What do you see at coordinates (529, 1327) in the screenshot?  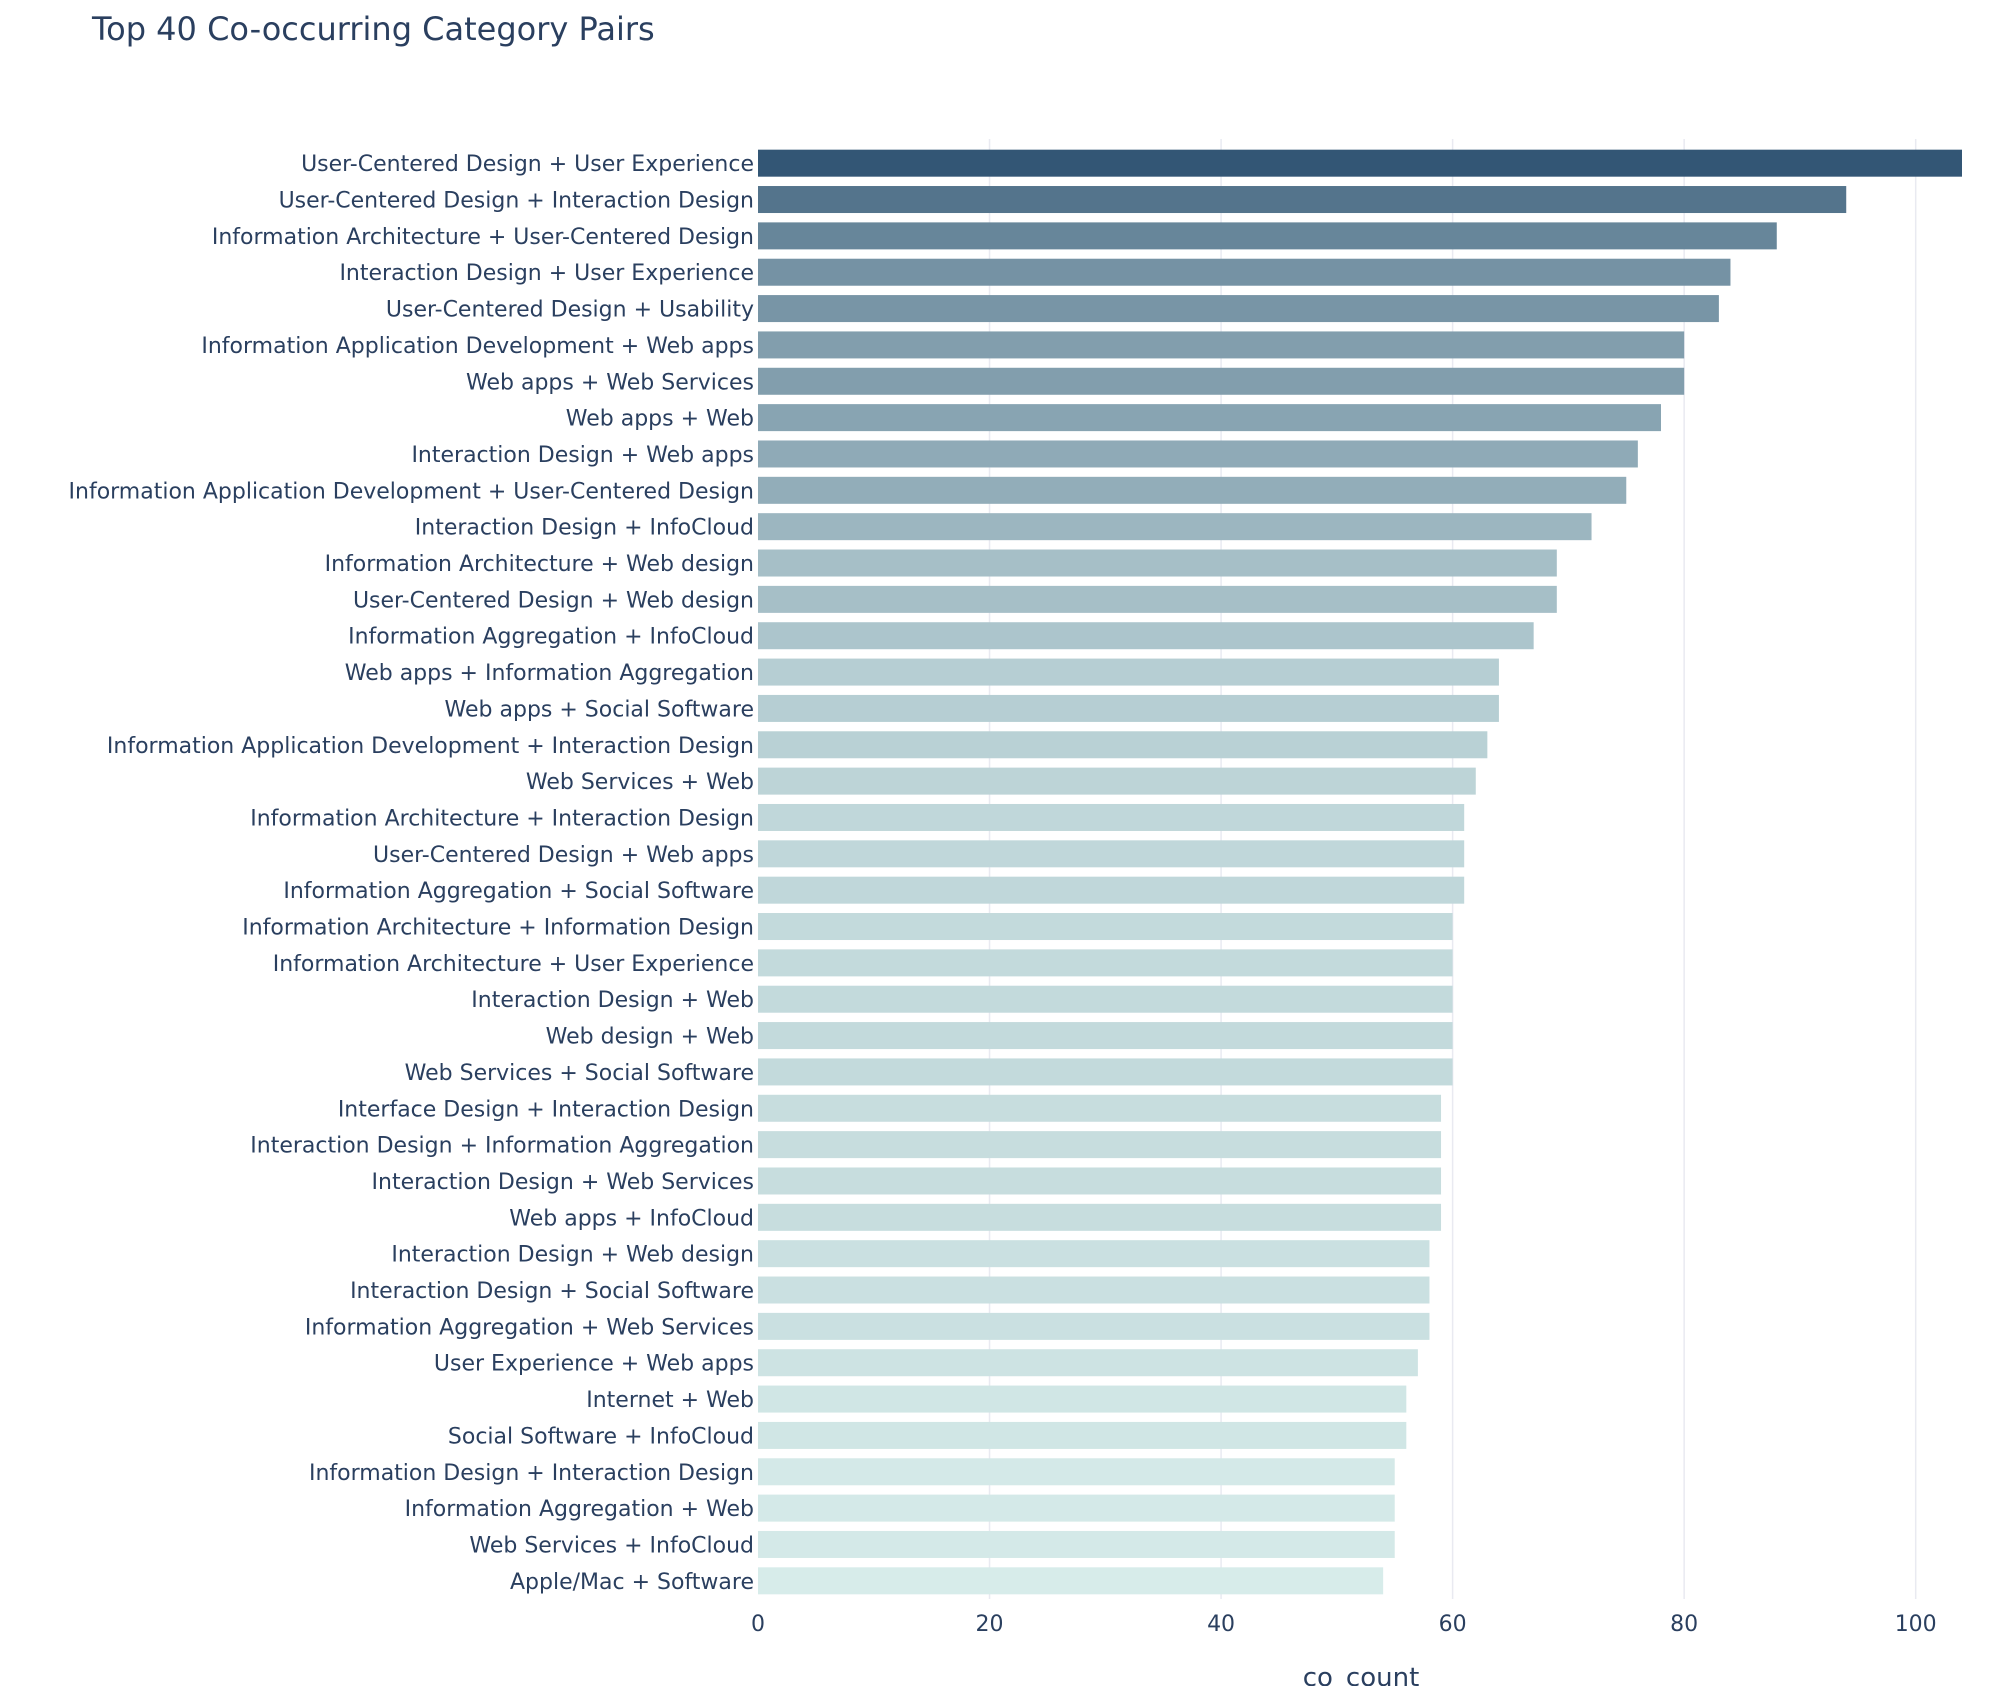 I see `category-label: Information Aggregation + Web Services` at bounding box center [529, 1327].